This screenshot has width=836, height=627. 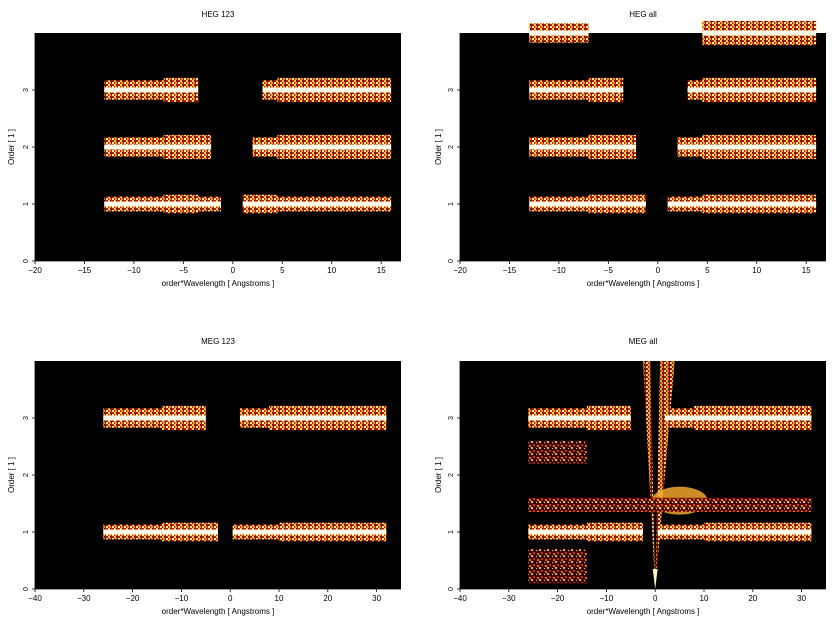 I want to click on panel-title: HEG 123, so click(x=218, y=14).